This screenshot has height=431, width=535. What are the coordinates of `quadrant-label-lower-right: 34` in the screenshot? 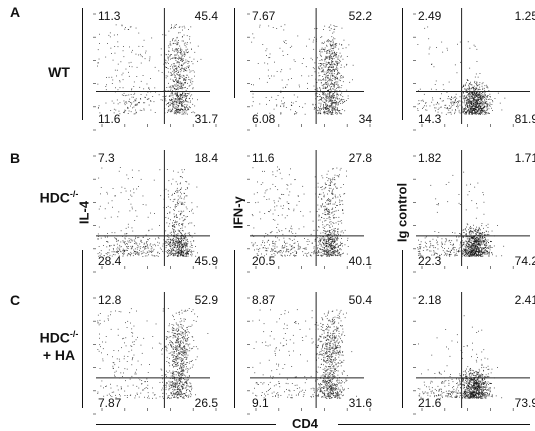 It's located at (366, 119).